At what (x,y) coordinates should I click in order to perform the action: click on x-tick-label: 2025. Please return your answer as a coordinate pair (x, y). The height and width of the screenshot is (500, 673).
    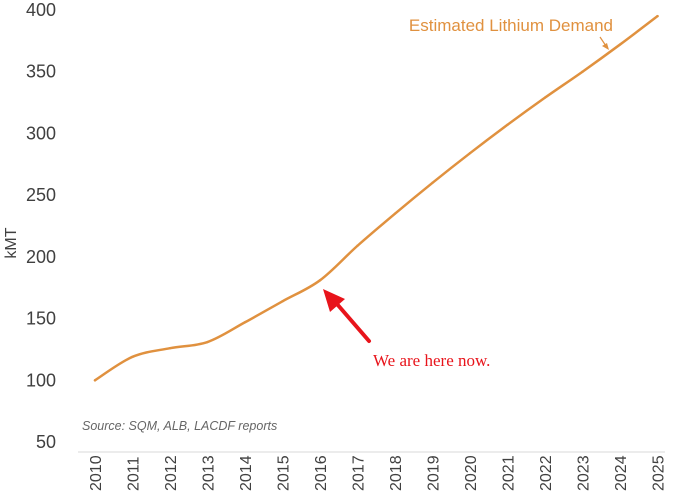
    Looking at the image, I should click on (659, 473).